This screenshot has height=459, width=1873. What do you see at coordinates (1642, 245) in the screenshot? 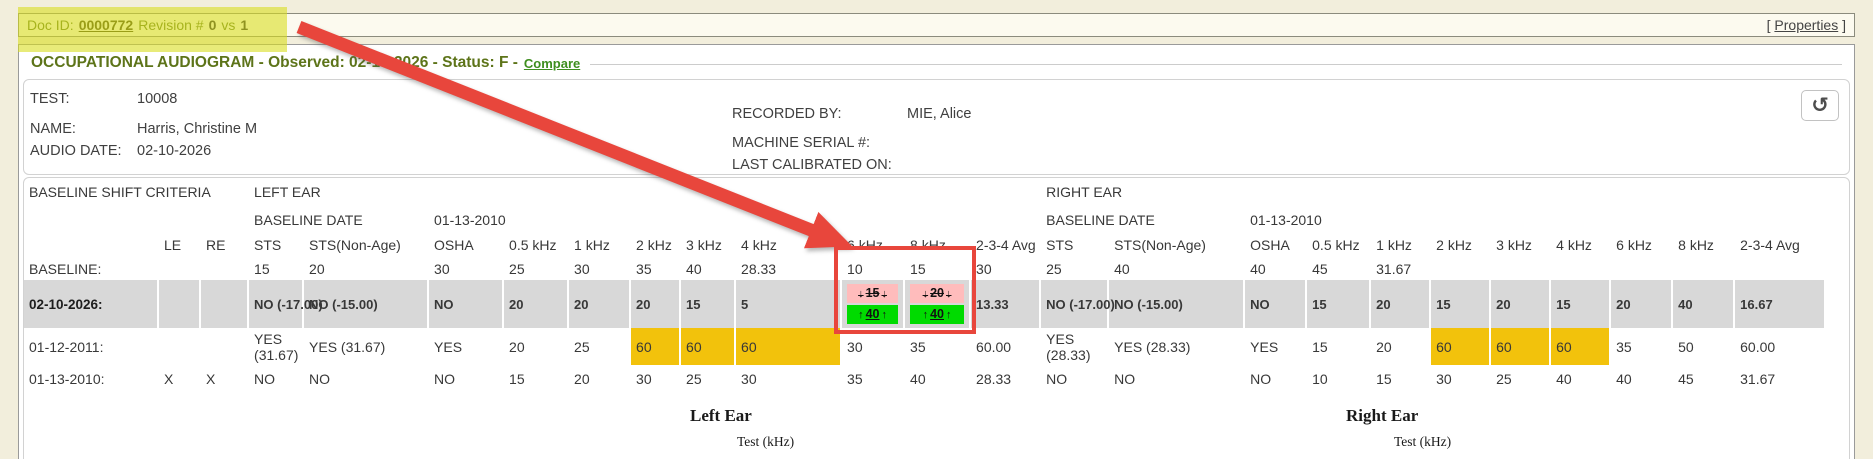
I see `column-header: 6 kHz` at bounding box center [1642, 245].